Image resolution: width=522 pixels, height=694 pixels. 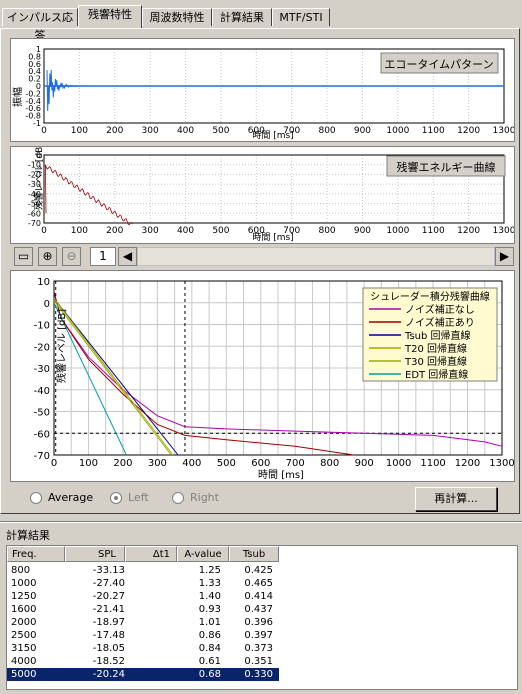 I want to click on chart1-legend-box, so click(x=439, y=63).